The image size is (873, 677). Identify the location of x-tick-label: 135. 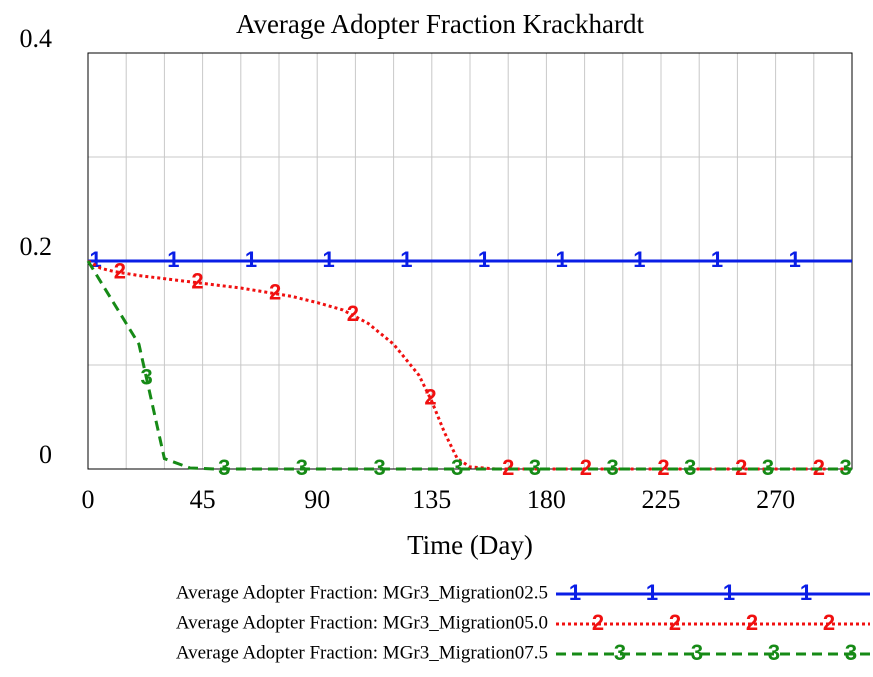
(431, 499).